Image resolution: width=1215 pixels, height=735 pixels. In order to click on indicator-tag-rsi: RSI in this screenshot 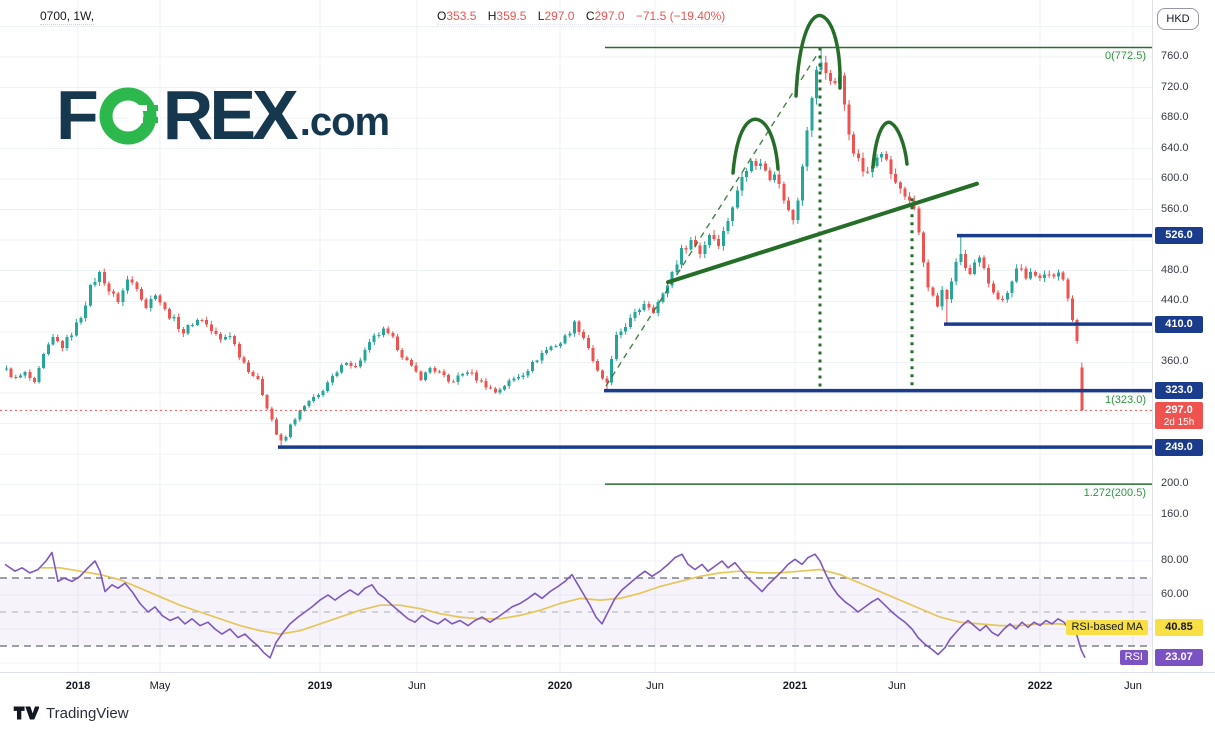, I will do `click(1133, 657)`.